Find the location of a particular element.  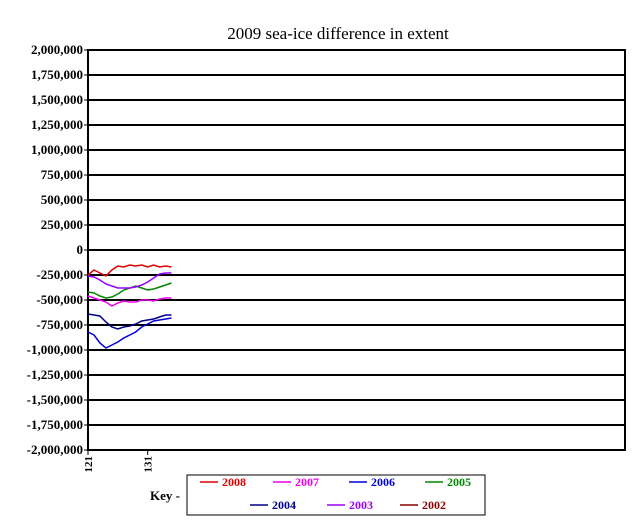

legend-label-2004: 2004 is located at coordinates (284, 505).